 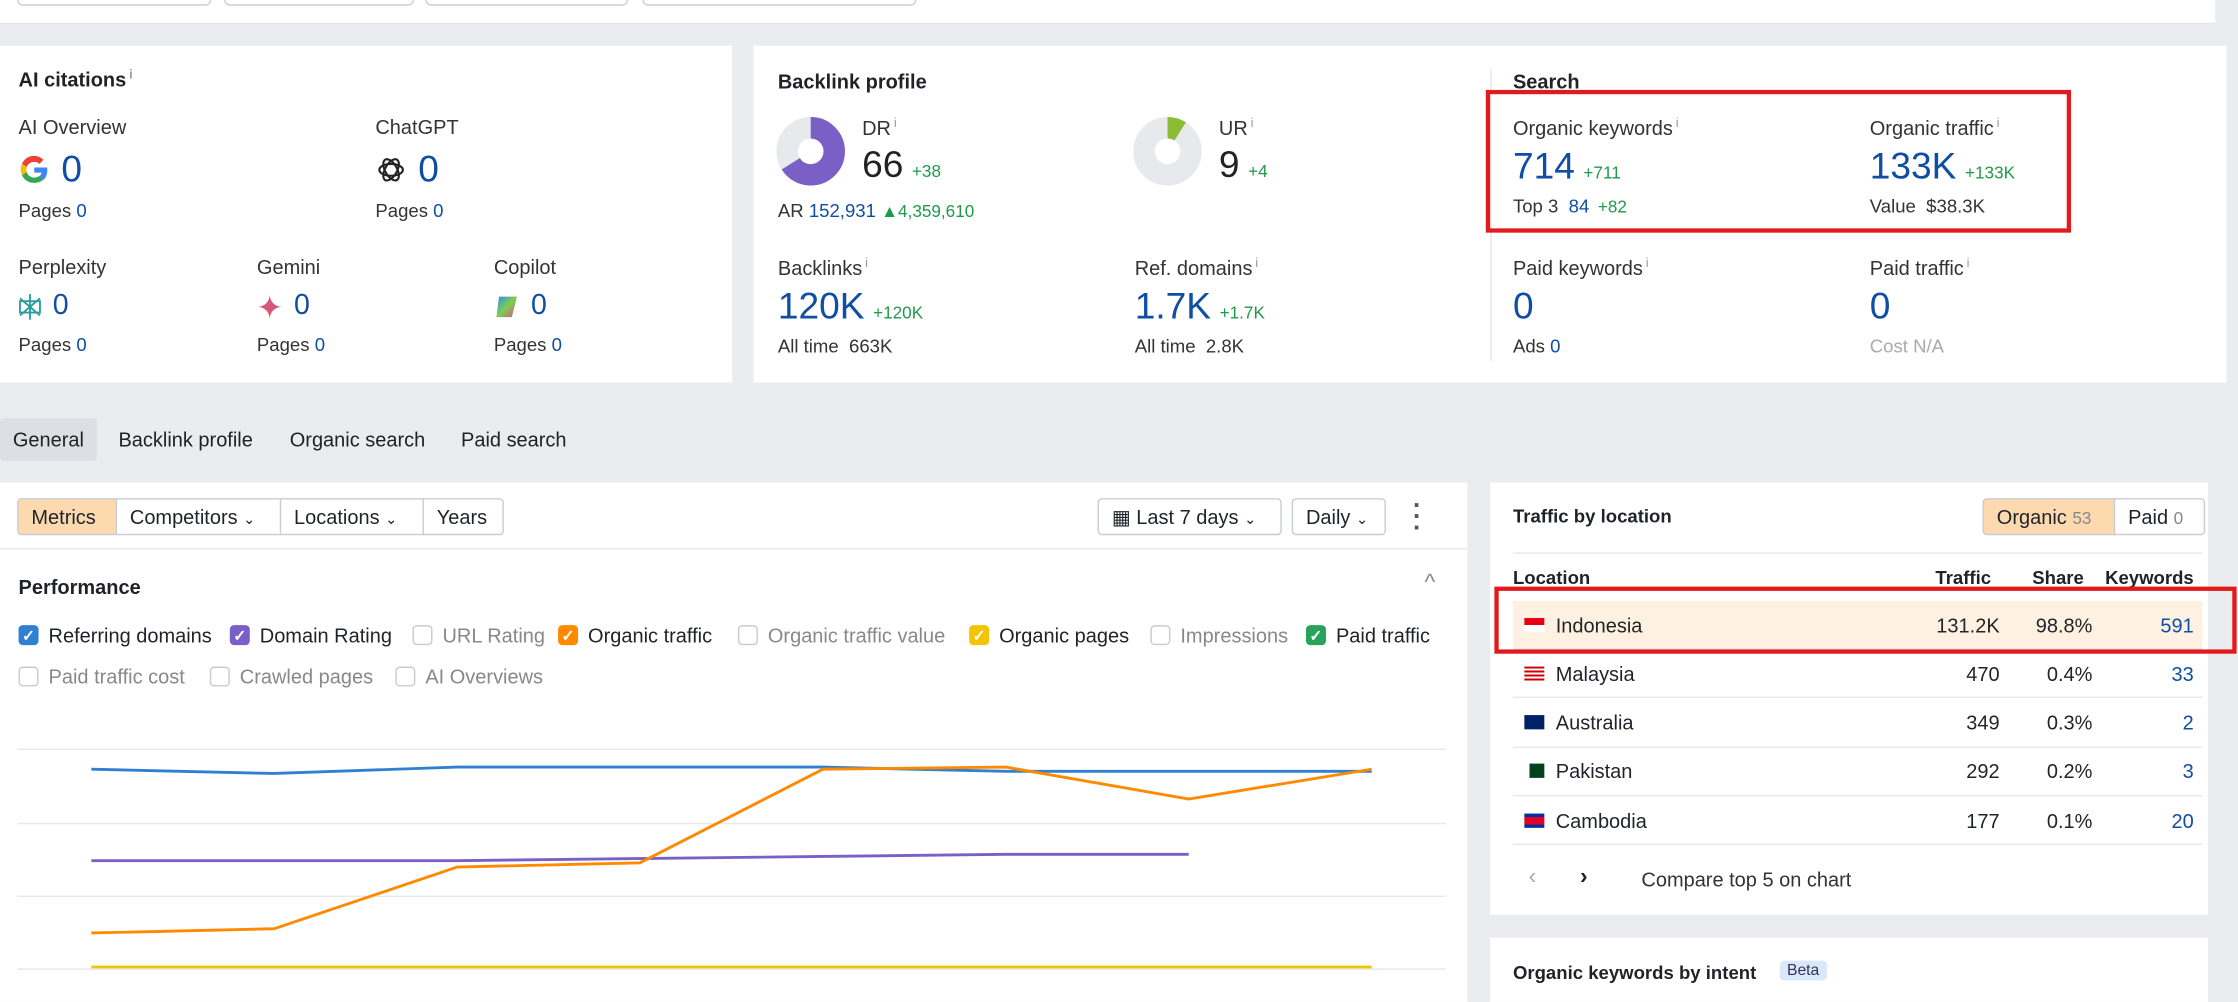 I want to click on keywords-link: 3, so click(x=2188, y=771).